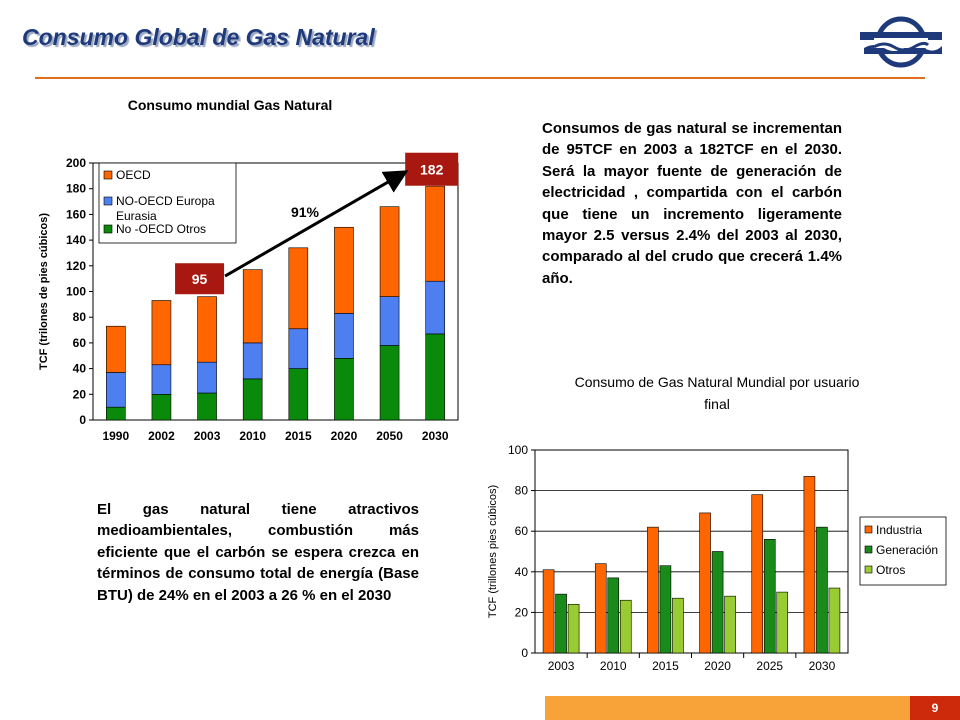 The image size is (960, 720). I want to click on company-logo, so click(901, 42).